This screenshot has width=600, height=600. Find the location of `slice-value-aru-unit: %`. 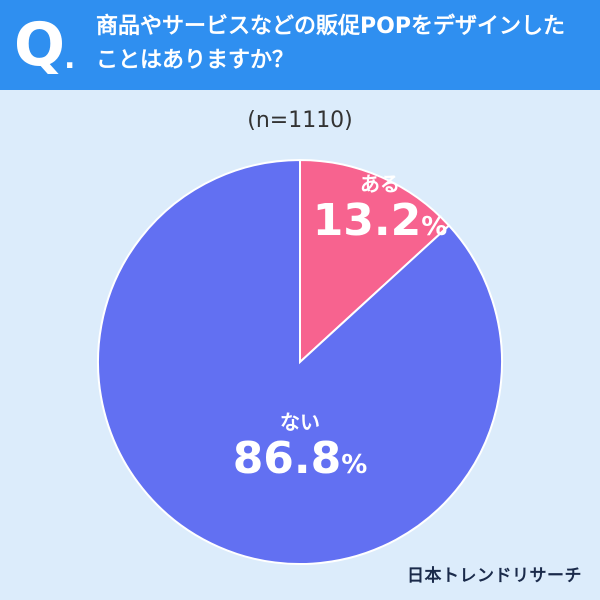

slice-value-aru-unit: % is located at coordinates (434, 227).